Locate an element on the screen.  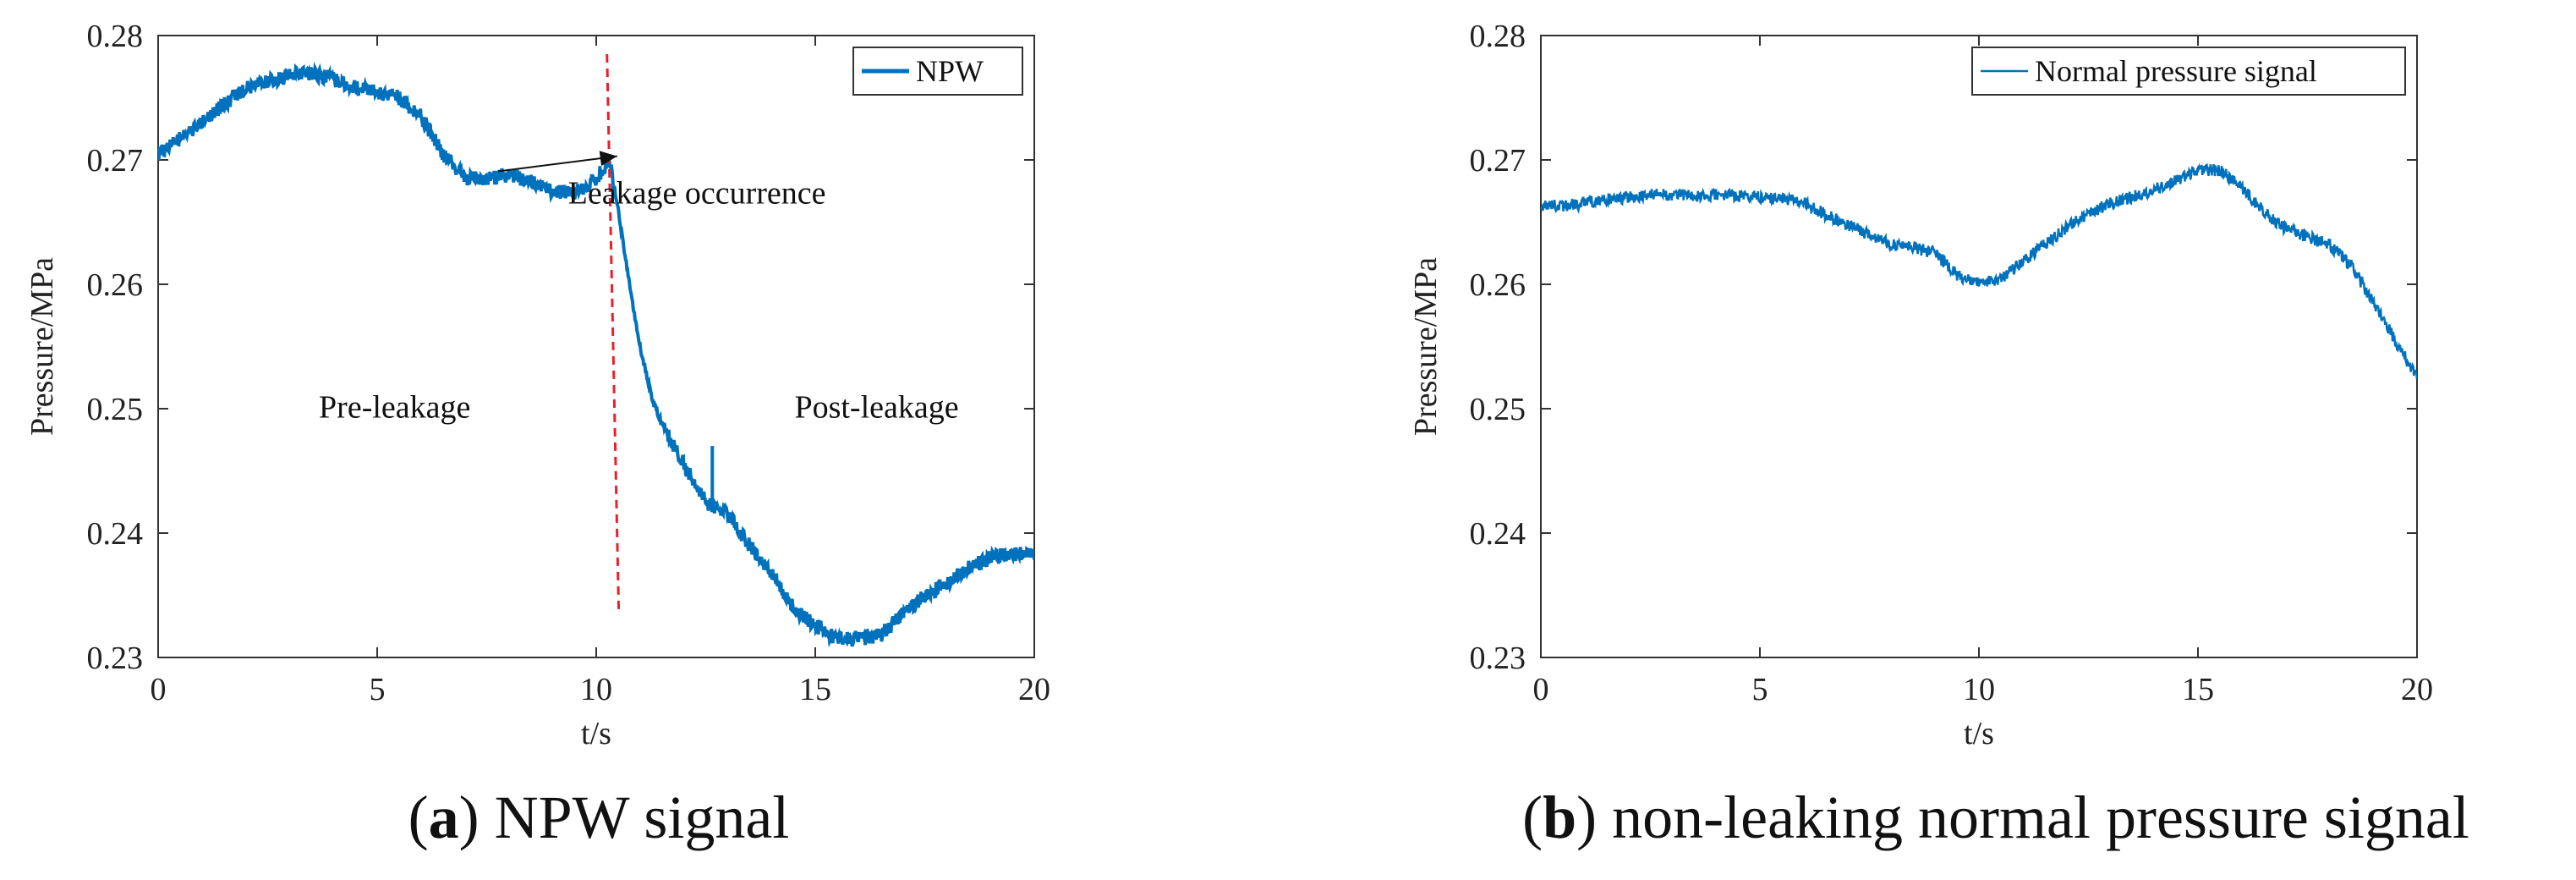
leak-marker-line is located at coordinates (613, 334).